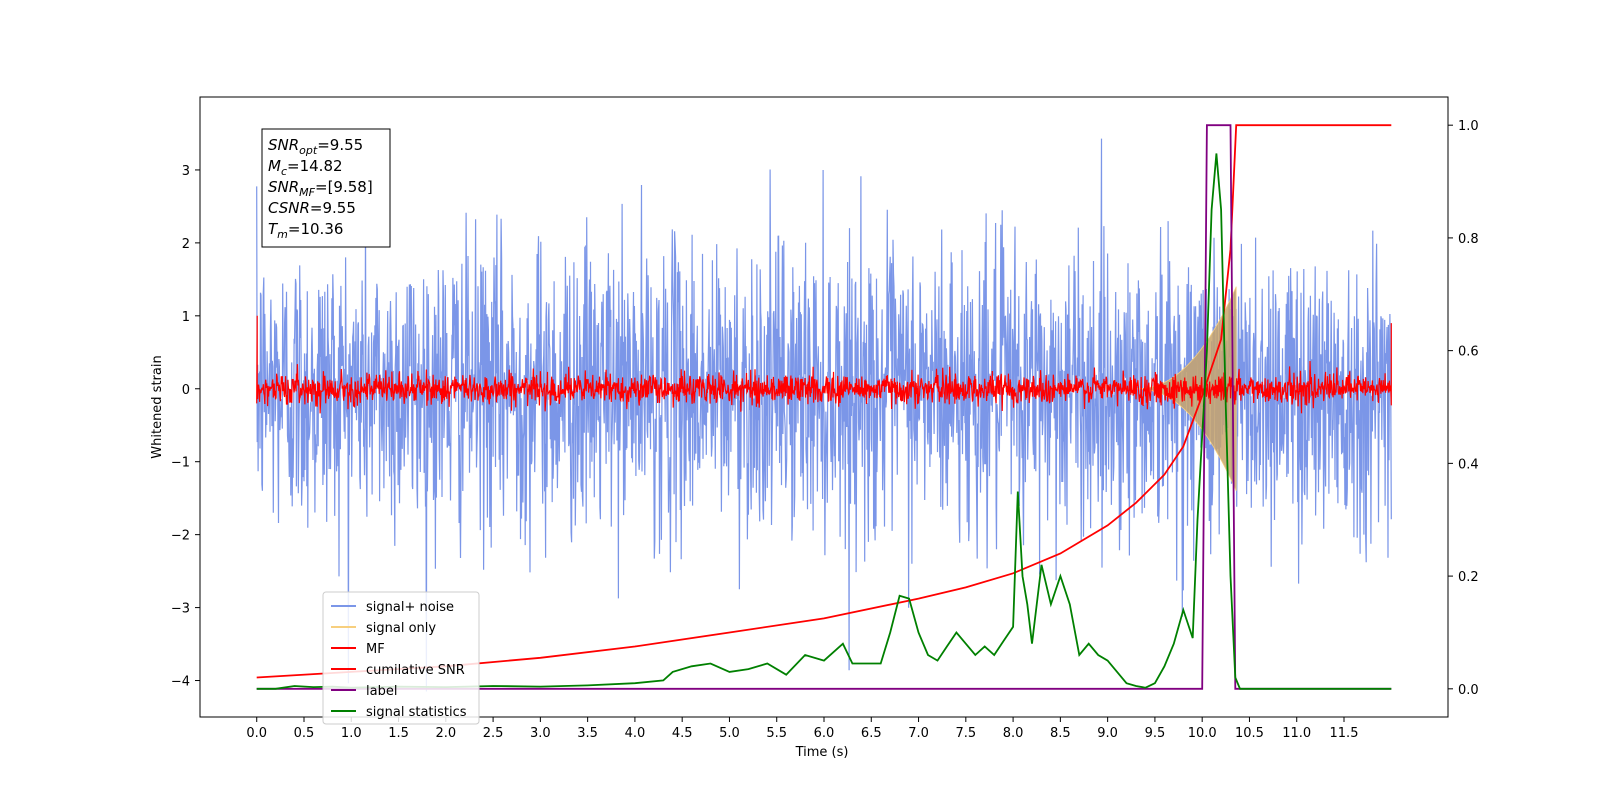 This screenshot has height=804, width=1600. Describe the element at coordinates (320, 188) in the screenshot. I see `info-box-line: SNRMF=[9.58]` at that location.